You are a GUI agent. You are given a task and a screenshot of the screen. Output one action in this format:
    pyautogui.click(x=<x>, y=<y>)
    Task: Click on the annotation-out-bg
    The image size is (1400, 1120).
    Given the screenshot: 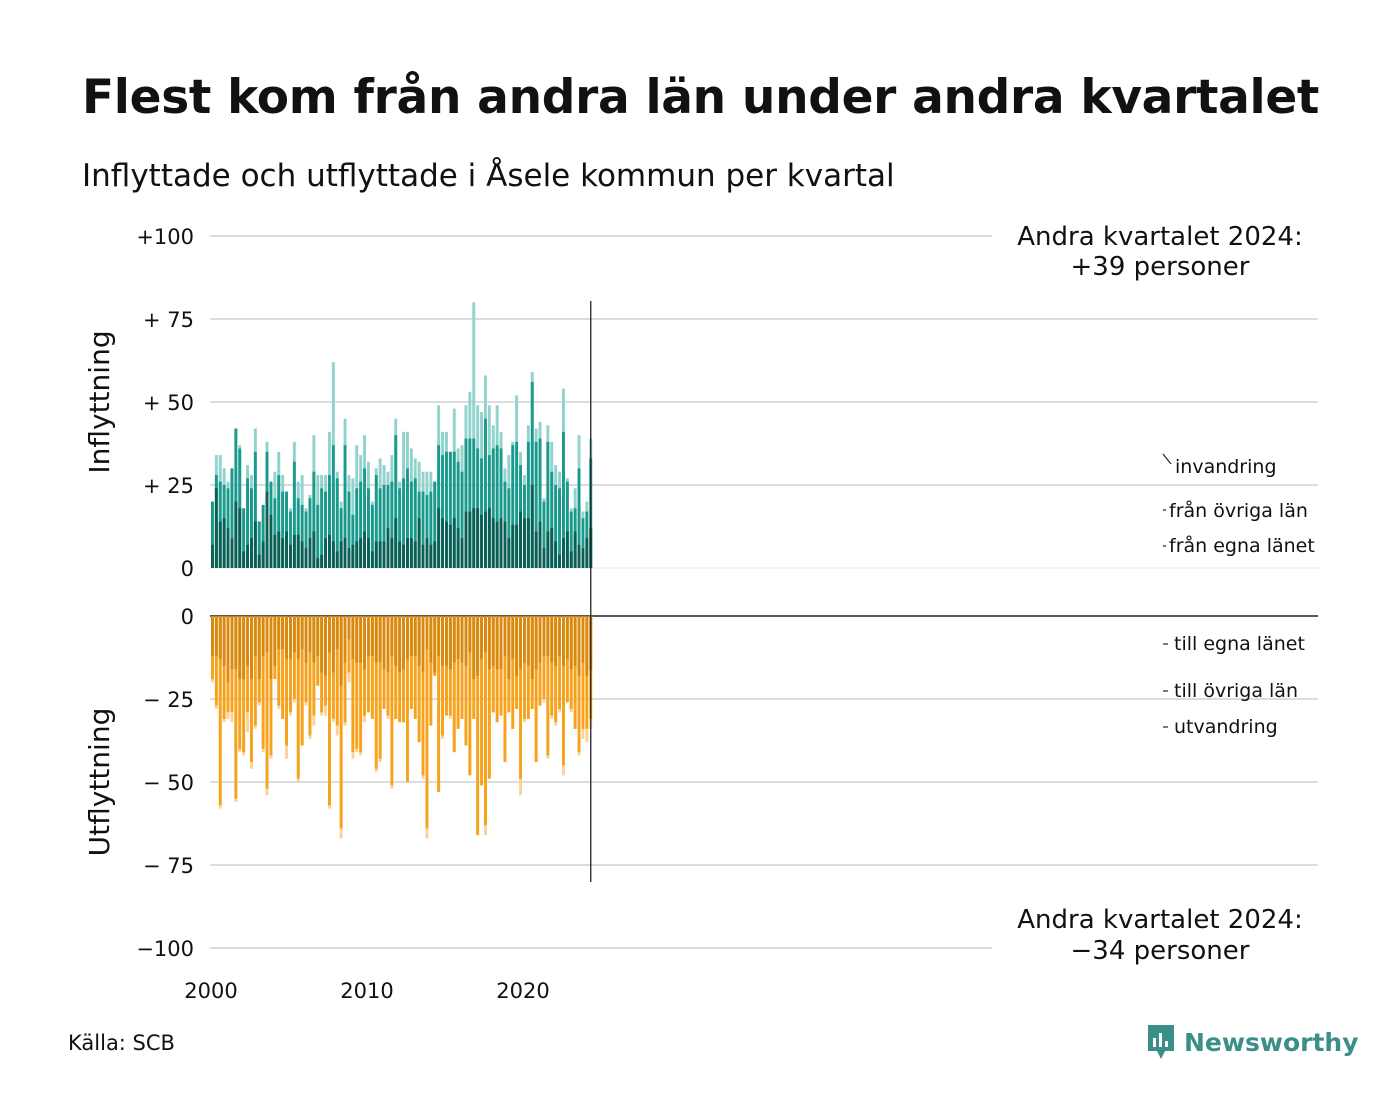 What is the action you would take?
    pyautogui.click(x=1155, y=933)
    